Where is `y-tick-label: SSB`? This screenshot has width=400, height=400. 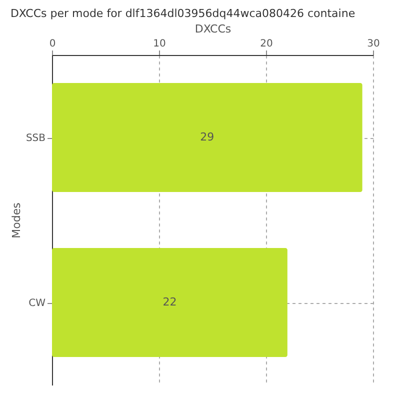 y-tick-label: SSB is located at coordinates (36, 138).